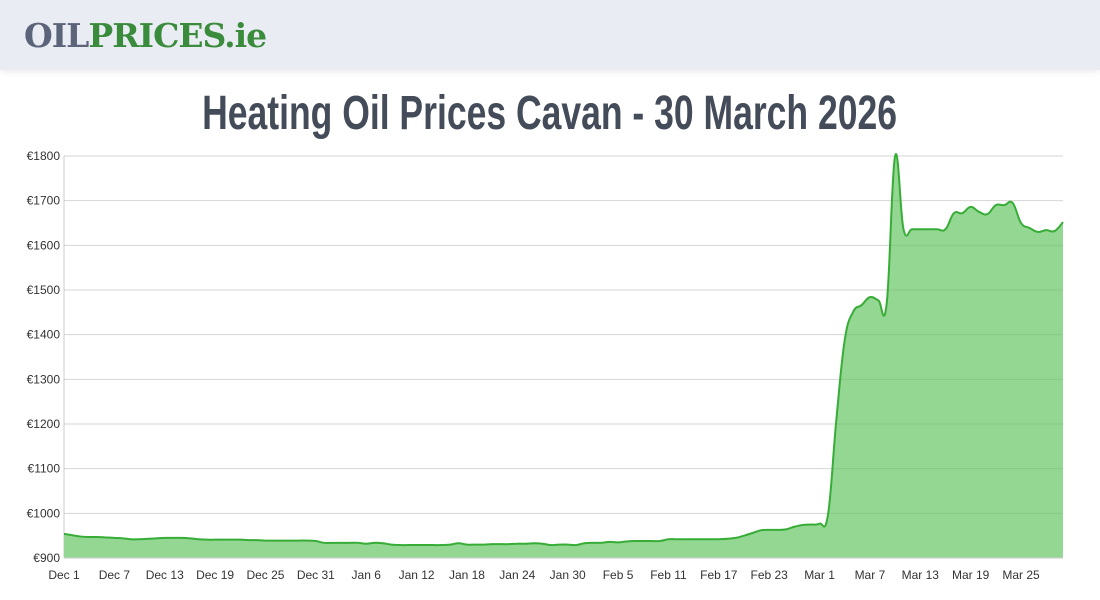 The image size is (1100, 600). What do you see at coordinates (177, 35) in the screenshot?
I see `logo-text-prices: PRICES.ie` at bounding box center [177, 35].